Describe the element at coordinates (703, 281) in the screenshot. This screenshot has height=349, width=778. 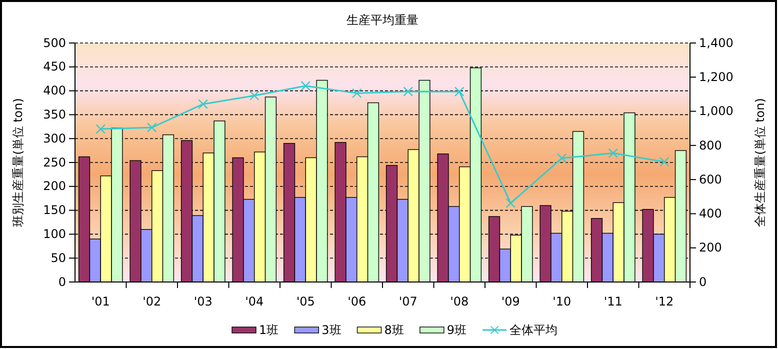
I see `y2-tick-label: 0` at that location.